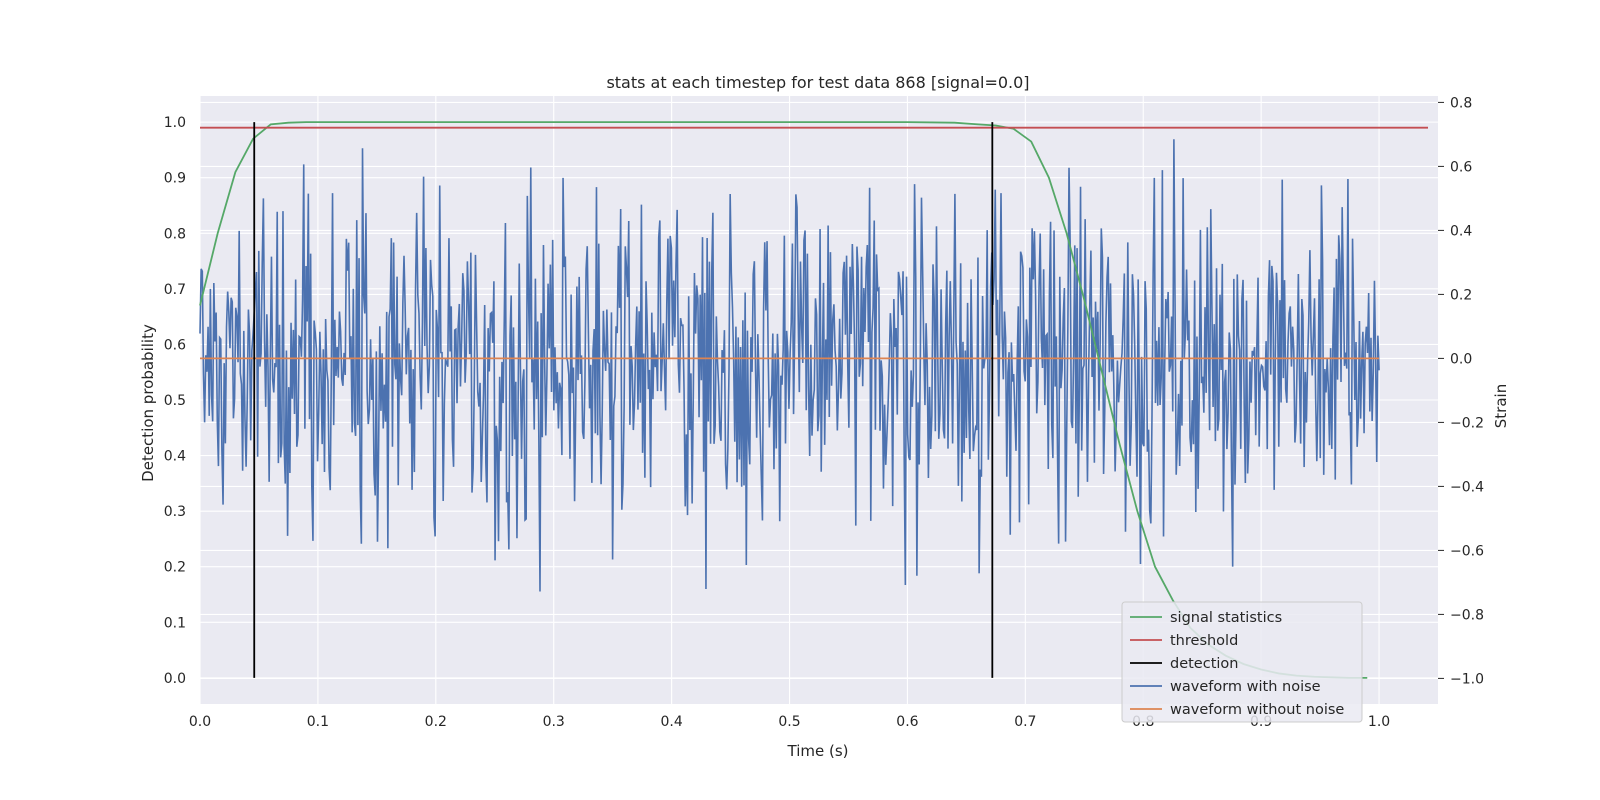 Image resolution: width=1600 pixels, height=800 pixels. Describe the element at coordinates (1467, 679) in the screenshot. I see `y-right-tick-label: −1.0` at that location.